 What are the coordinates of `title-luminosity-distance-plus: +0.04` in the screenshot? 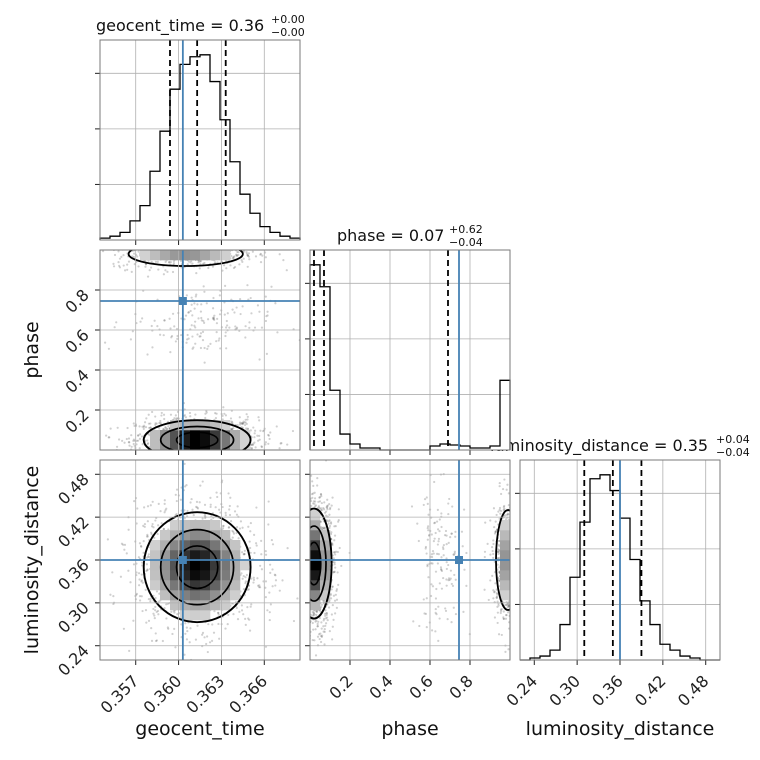 It's located at (733, 439).